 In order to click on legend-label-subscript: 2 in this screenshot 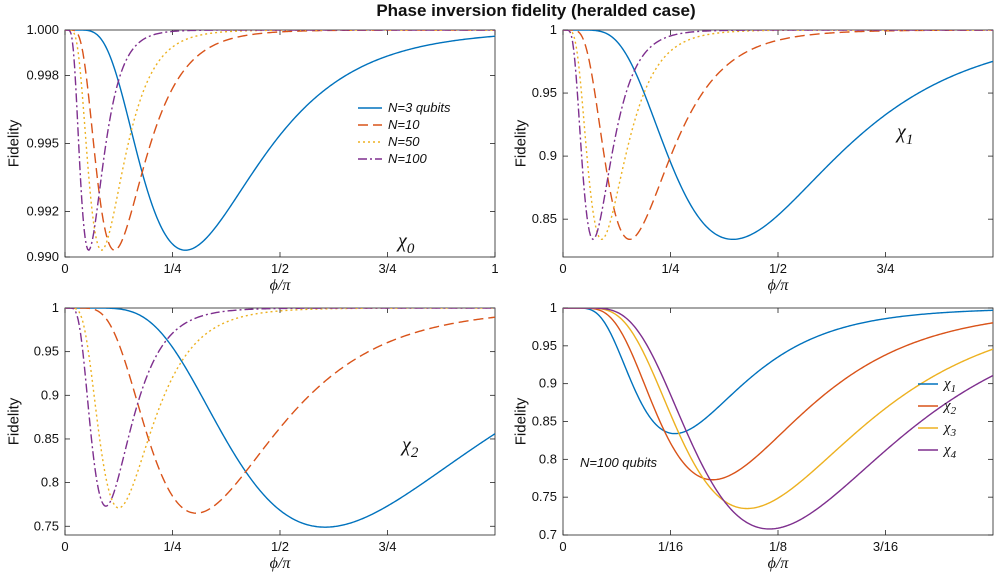, I will do `click(954, 411)`.